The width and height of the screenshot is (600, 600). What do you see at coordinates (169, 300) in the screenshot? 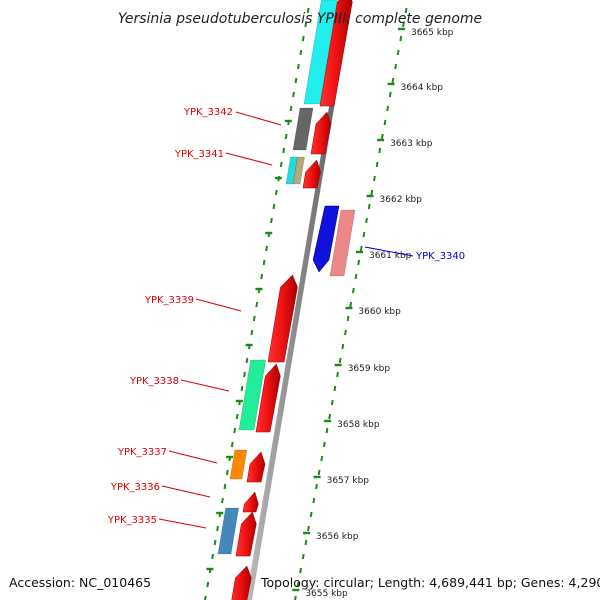
I see `gene-label: YPK_3339` at bounding box center [169, 300].